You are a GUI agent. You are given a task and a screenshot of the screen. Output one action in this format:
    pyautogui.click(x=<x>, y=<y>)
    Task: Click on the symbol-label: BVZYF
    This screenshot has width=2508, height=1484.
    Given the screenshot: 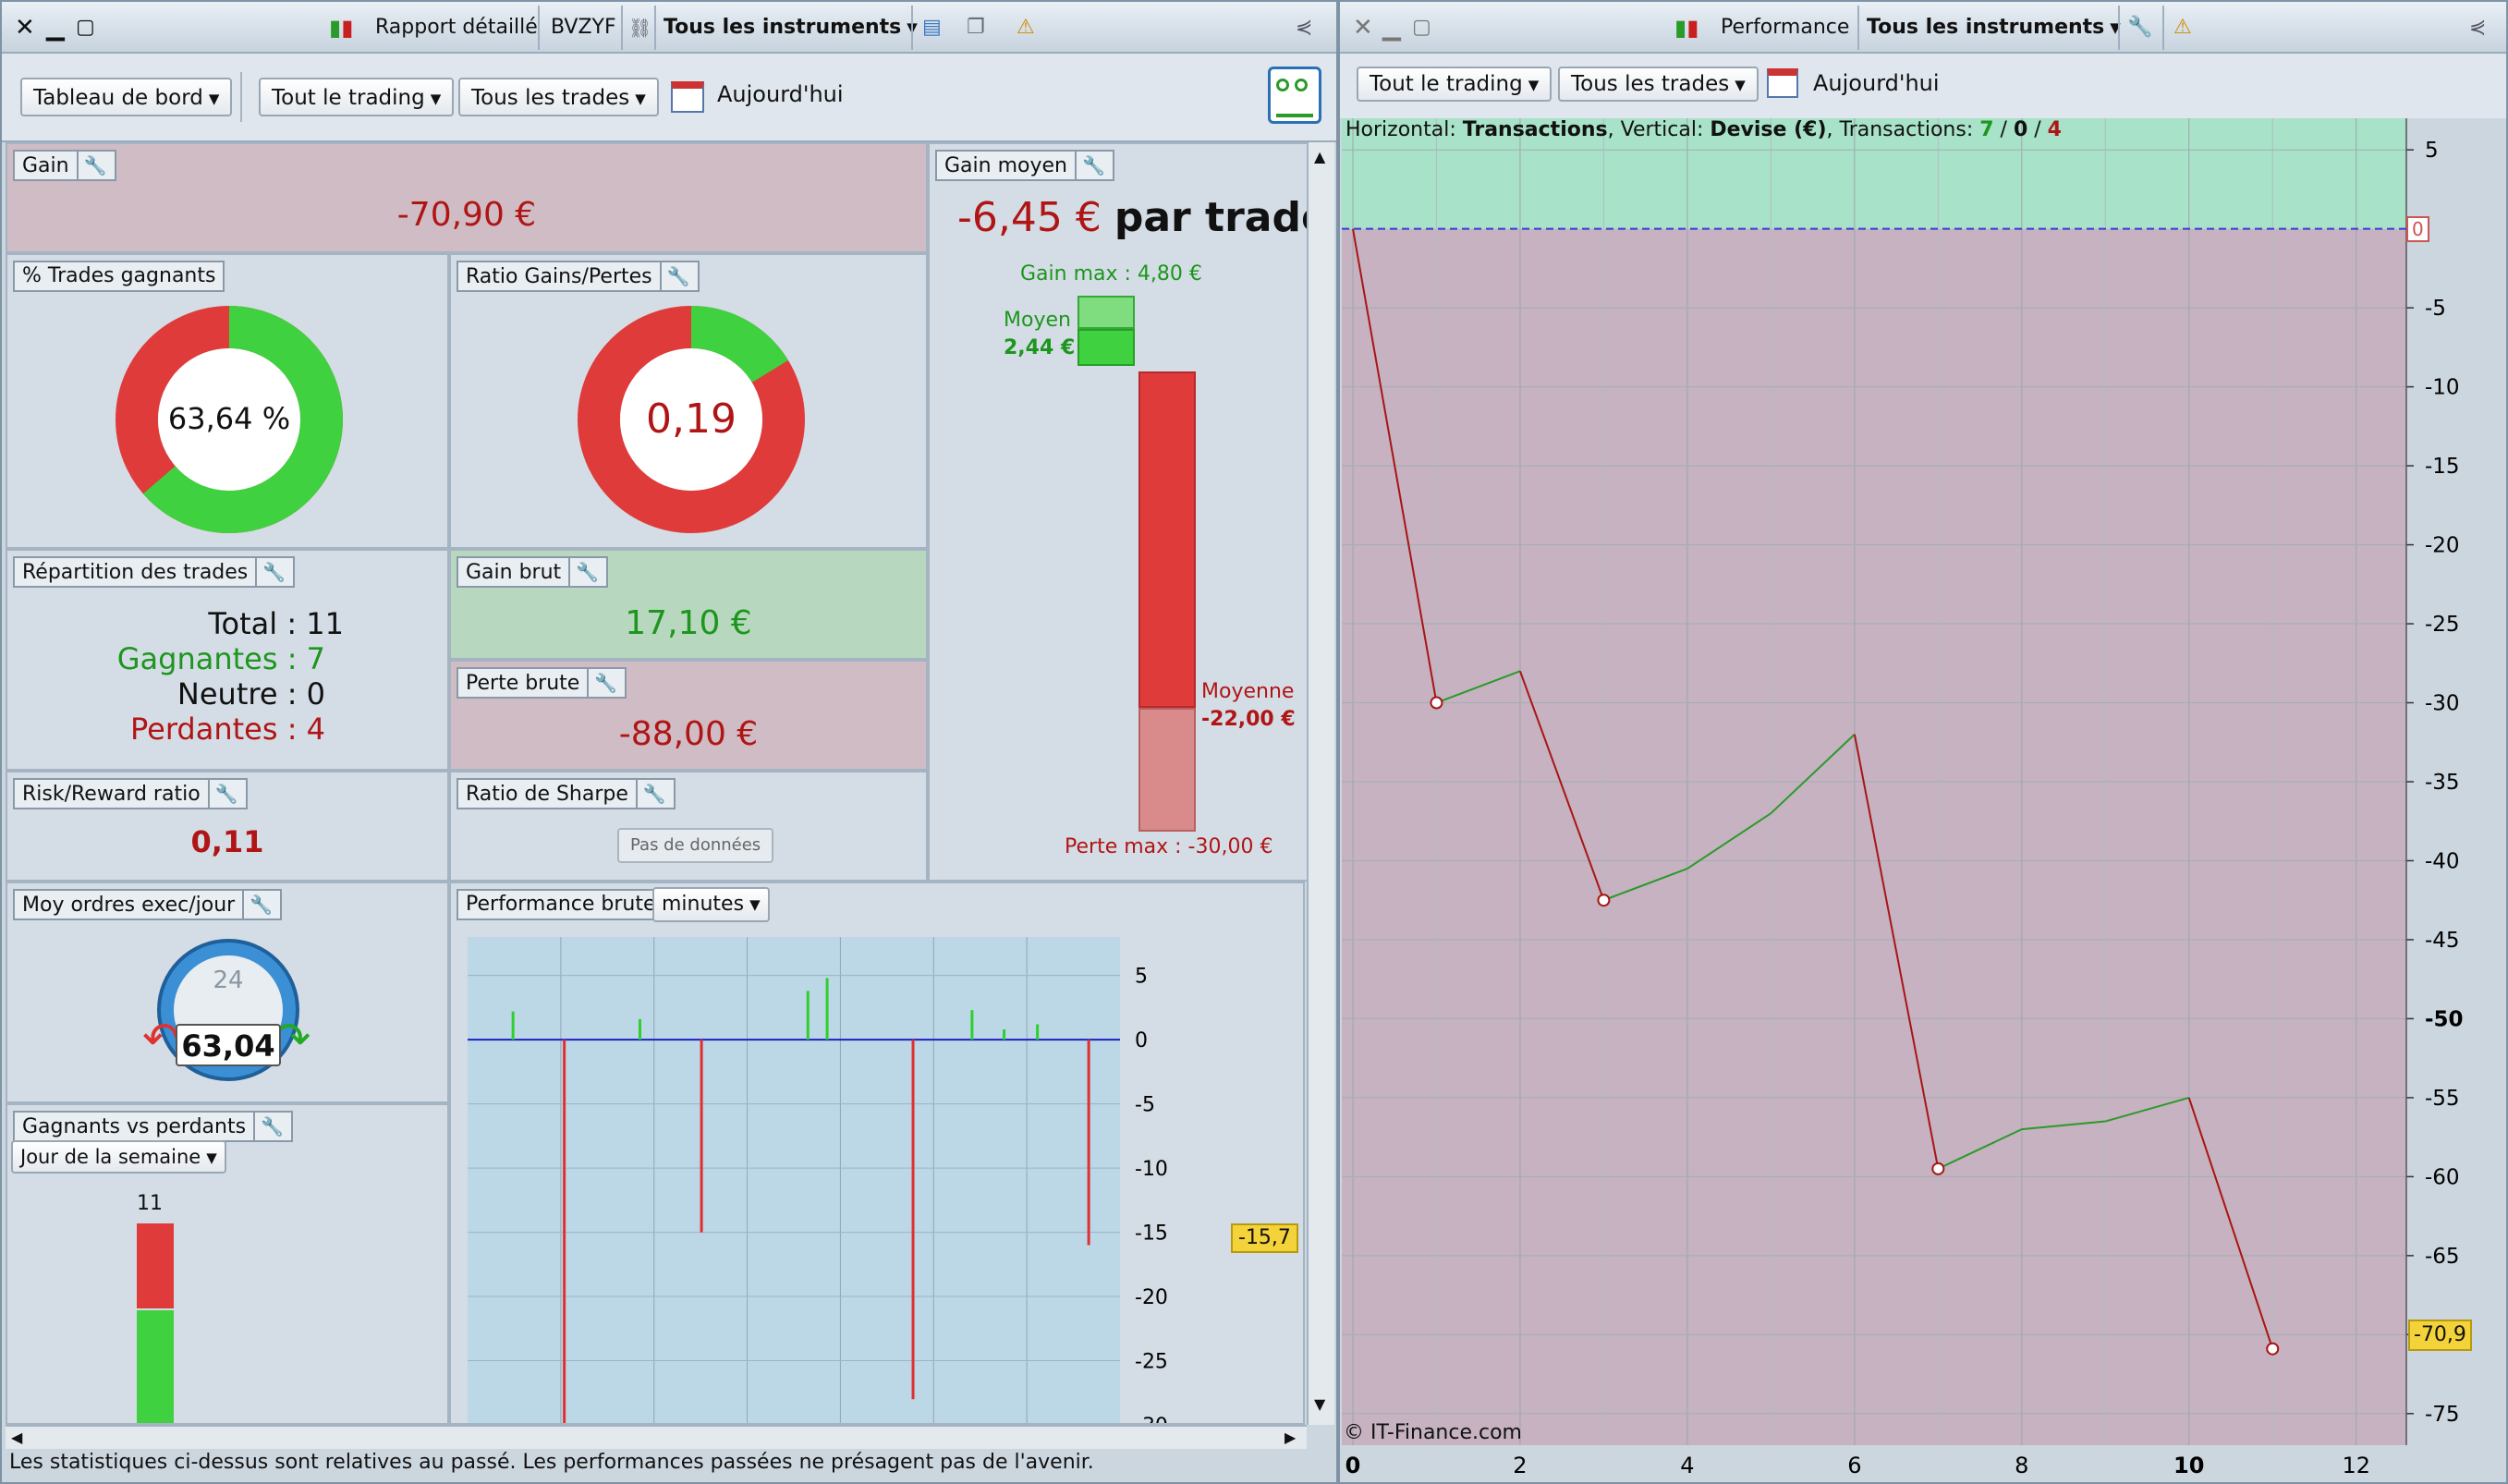 What is the action you would take?
    pyautogui.click(x=583, y=27)
    